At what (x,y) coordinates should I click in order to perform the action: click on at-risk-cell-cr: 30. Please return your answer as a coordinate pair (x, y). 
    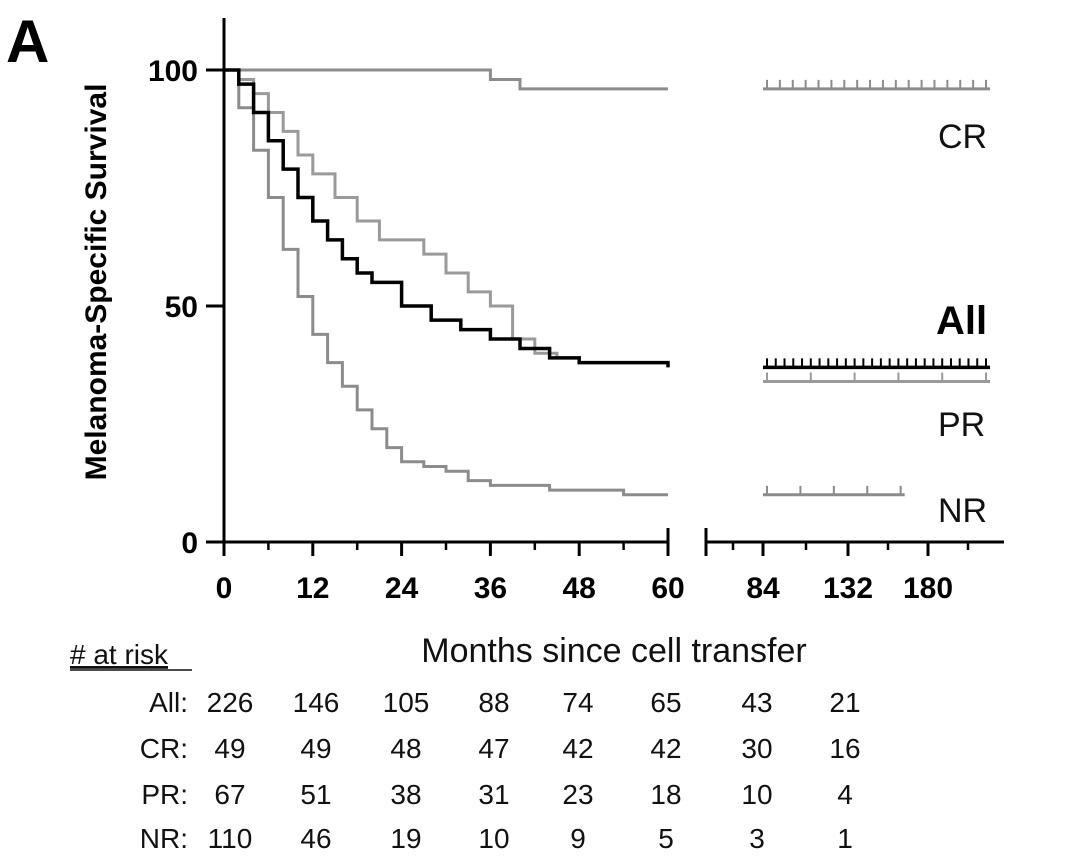
    Looking at the image, I should click on (756, 748).